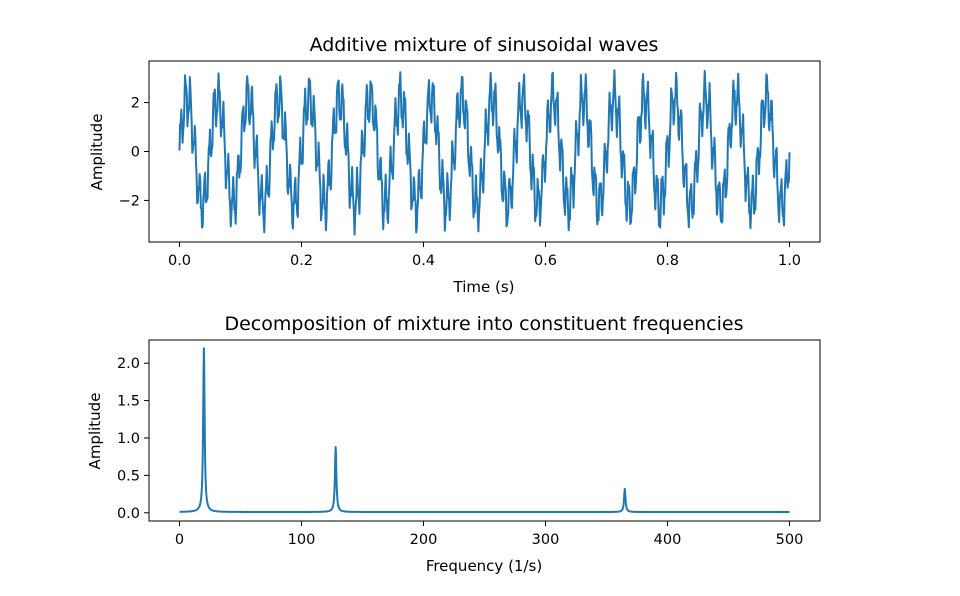  What do you see at coordinates (179, 261) in the screenshot?
I see `x-tick-label: 0.0` at bounding box center [179, 261].